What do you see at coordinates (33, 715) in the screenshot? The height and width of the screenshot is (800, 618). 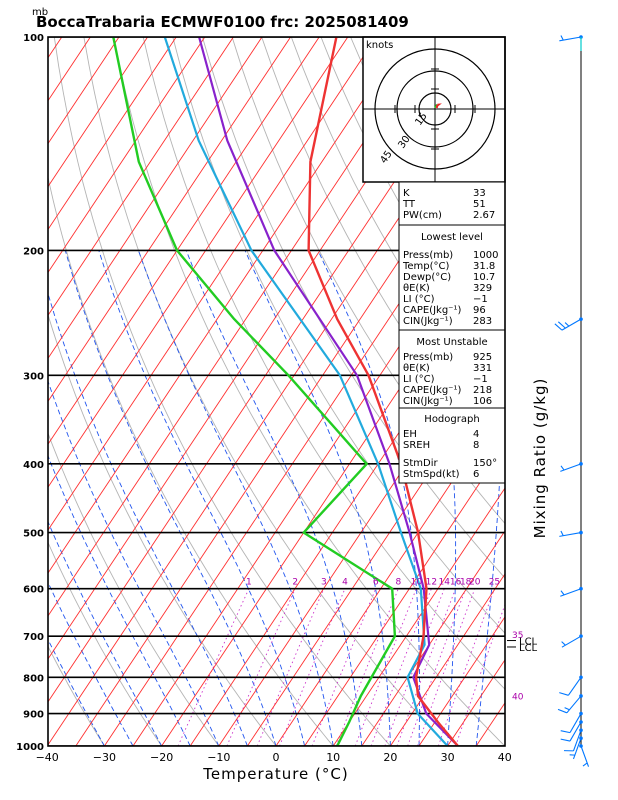 I see `pressure-tick-label: 900` at bounding box center [33, 715].